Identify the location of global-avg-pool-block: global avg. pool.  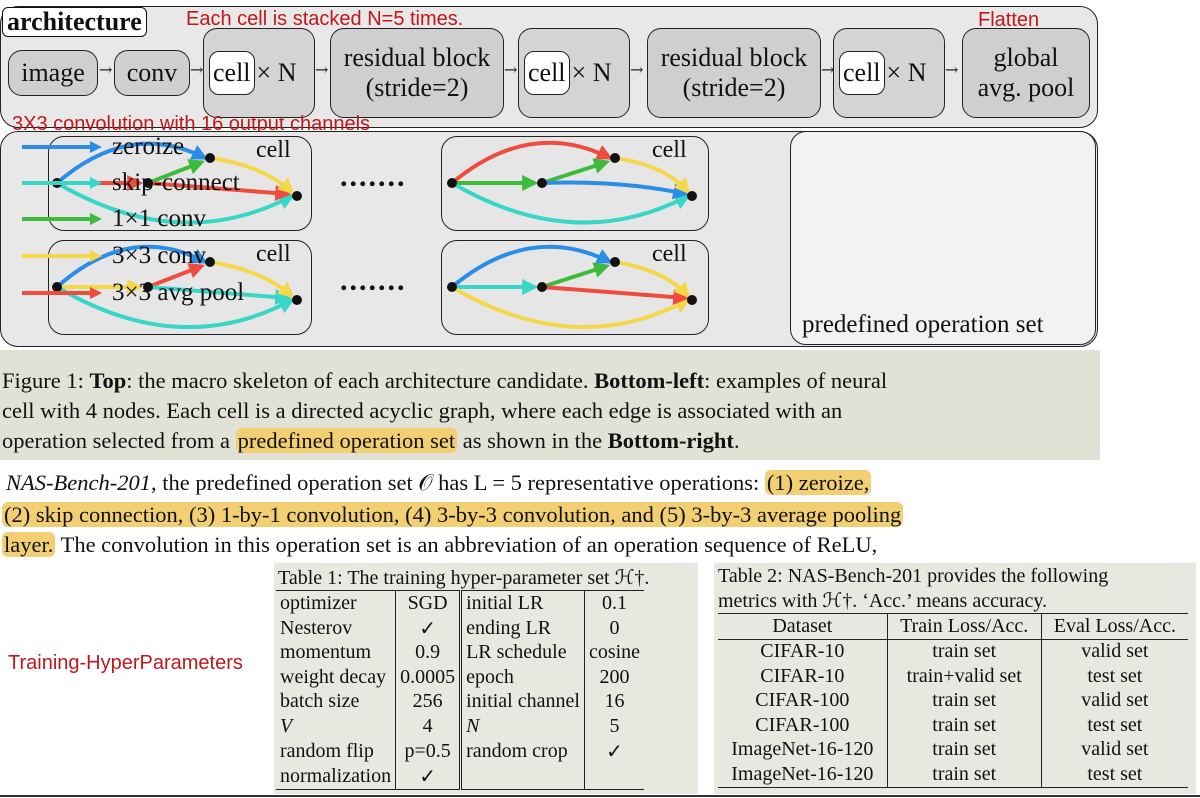
(1026, 73).